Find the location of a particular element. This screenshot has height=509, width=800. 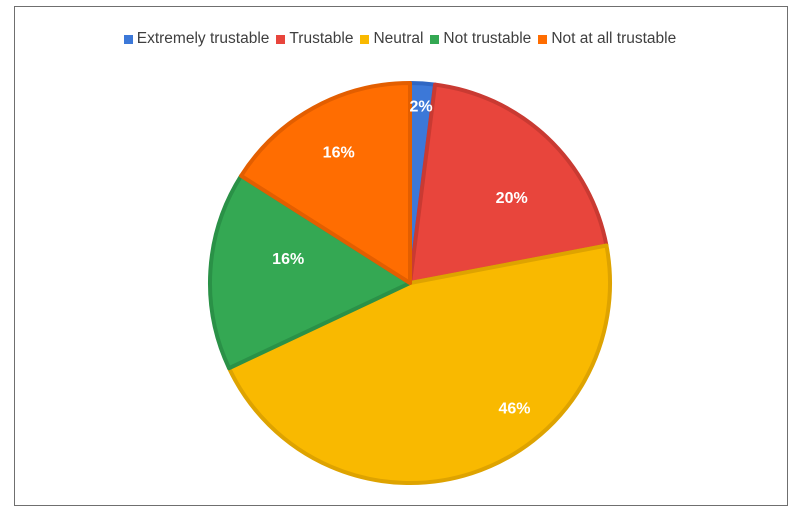

pie-slice-not-at-all-trustable is located at coordinates (325, 183).